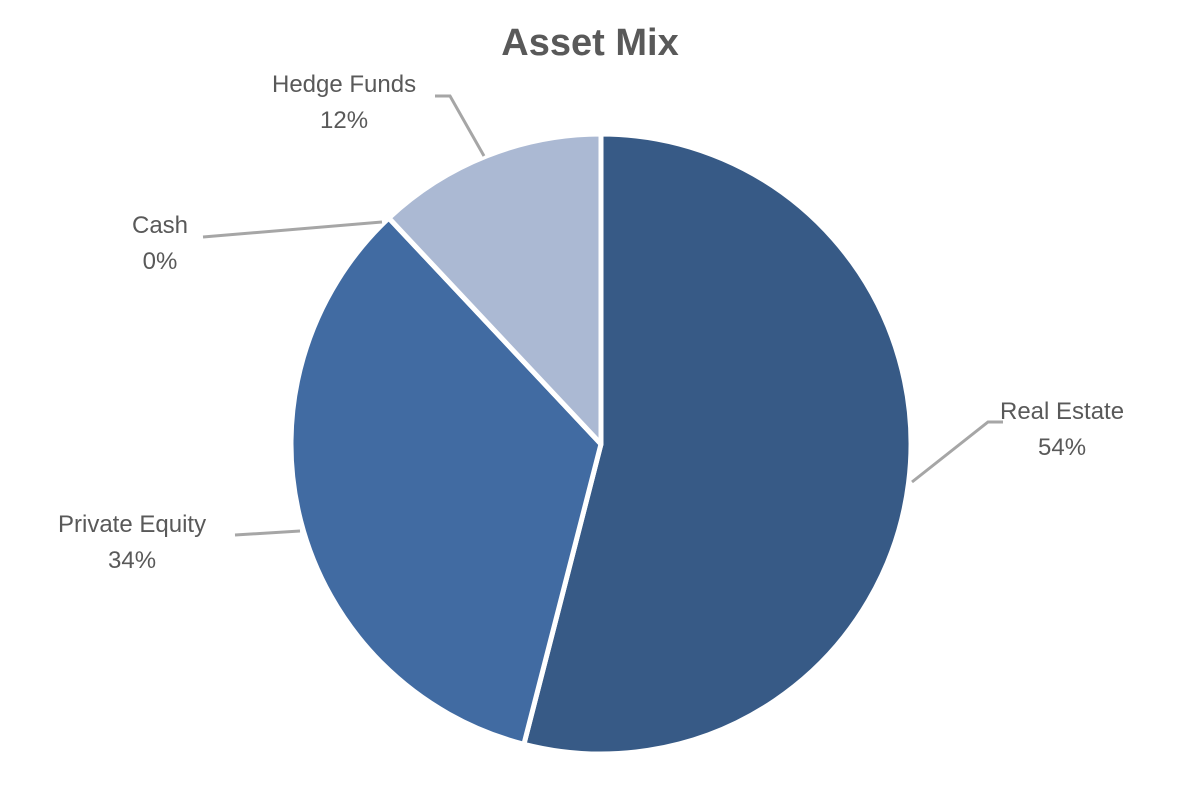 The image size is (1180, 786). Describe the element at coordinates (957, 452) in the screenshot. I see `leader-line-real-estate` at that location.